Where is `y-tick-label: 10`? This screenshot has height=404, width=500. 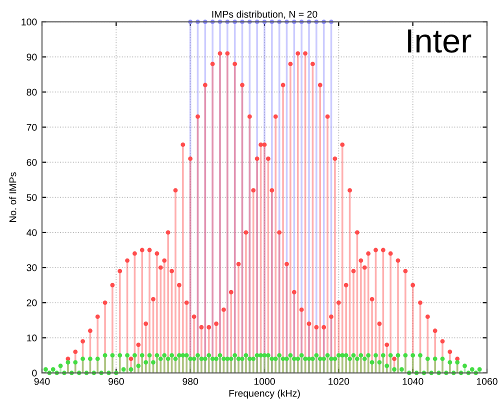 y-tick-label: 10 is located at coordinates (32, 338).